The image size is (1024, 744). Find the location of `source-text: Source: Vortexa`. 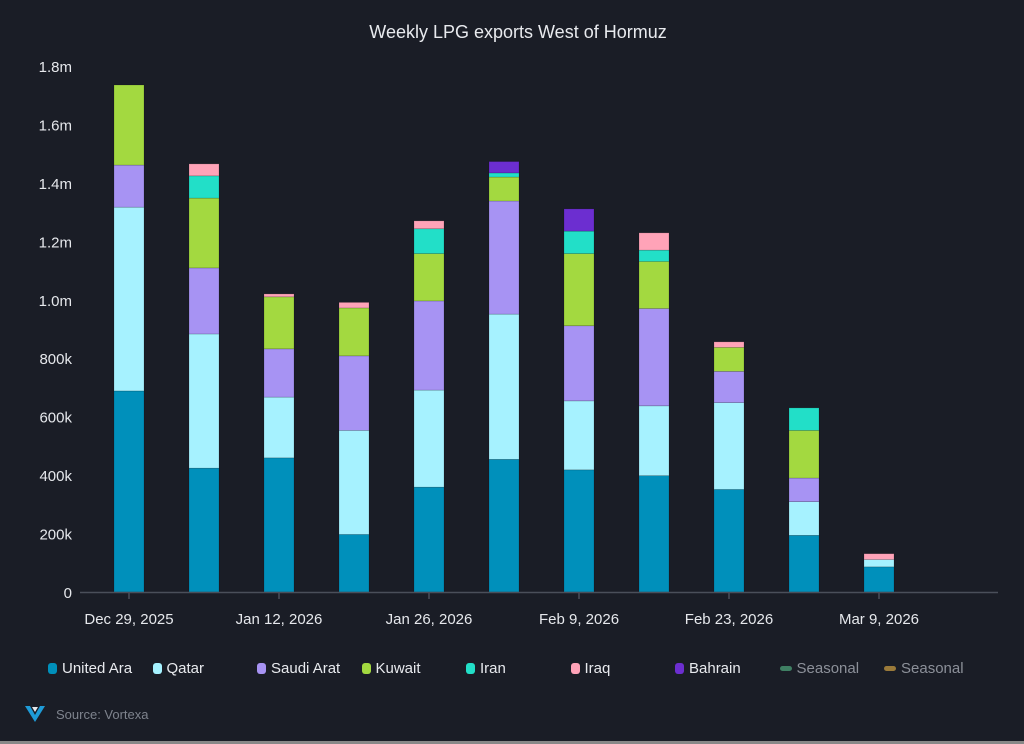

source-text: Source: Vortexa is located at coordinates (102, 714).